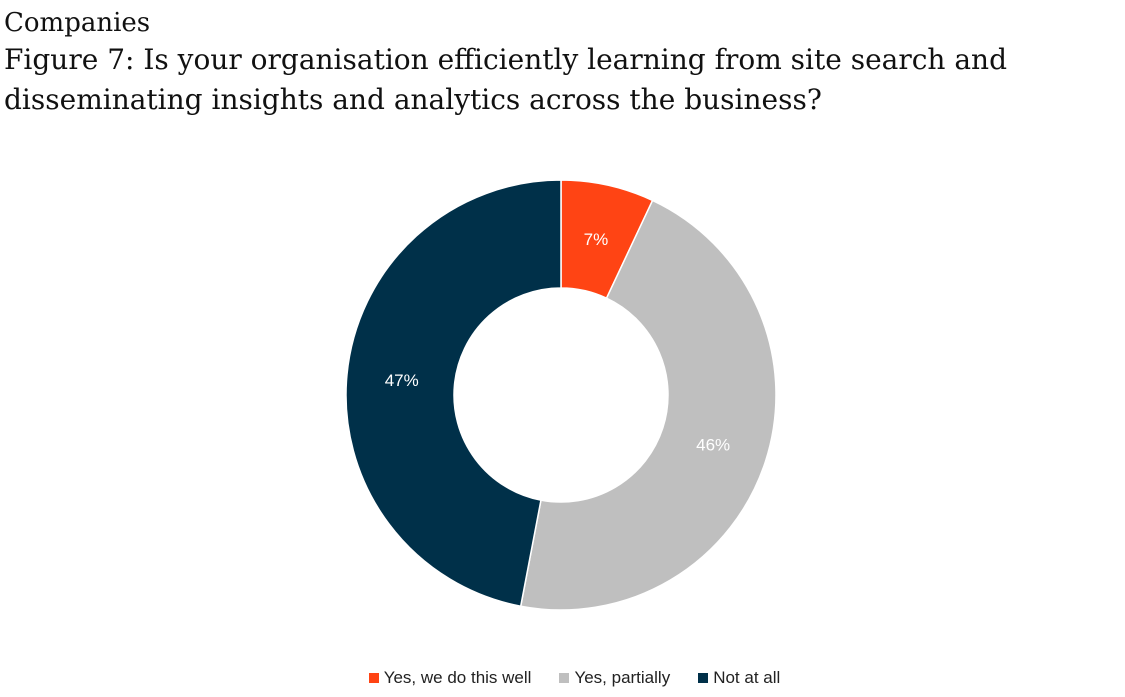 The image size is (1125, 697). I want to click on legend-label: Yes, we do this well, so click(457, 677).